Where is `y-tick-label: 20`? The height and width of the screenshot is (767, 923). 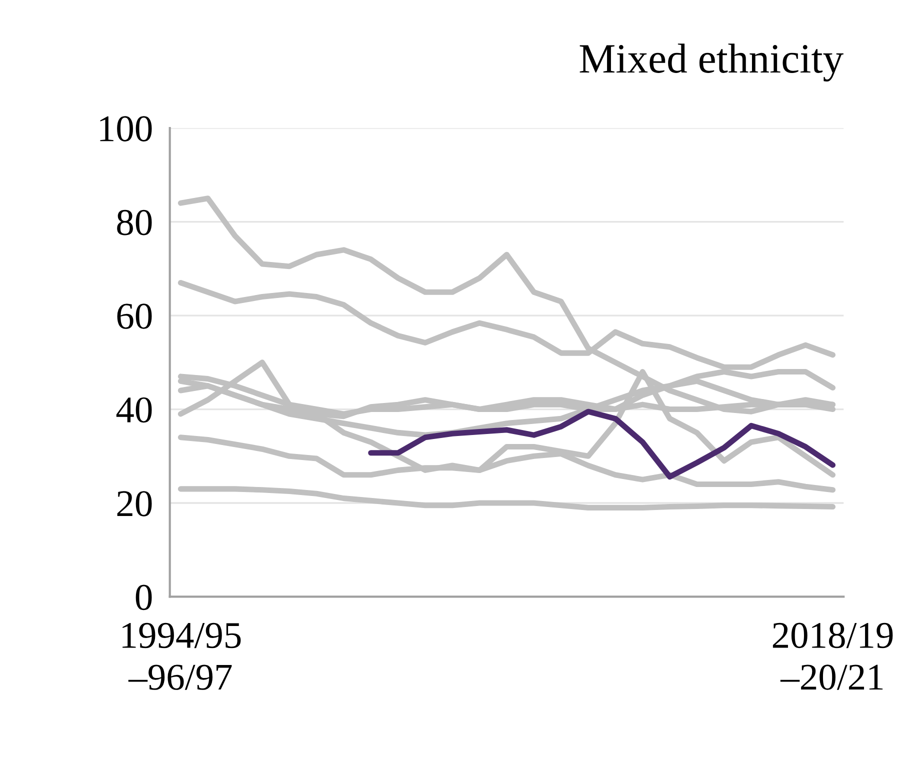 y-tick-label: 20 is located at coordinates (134, 503).